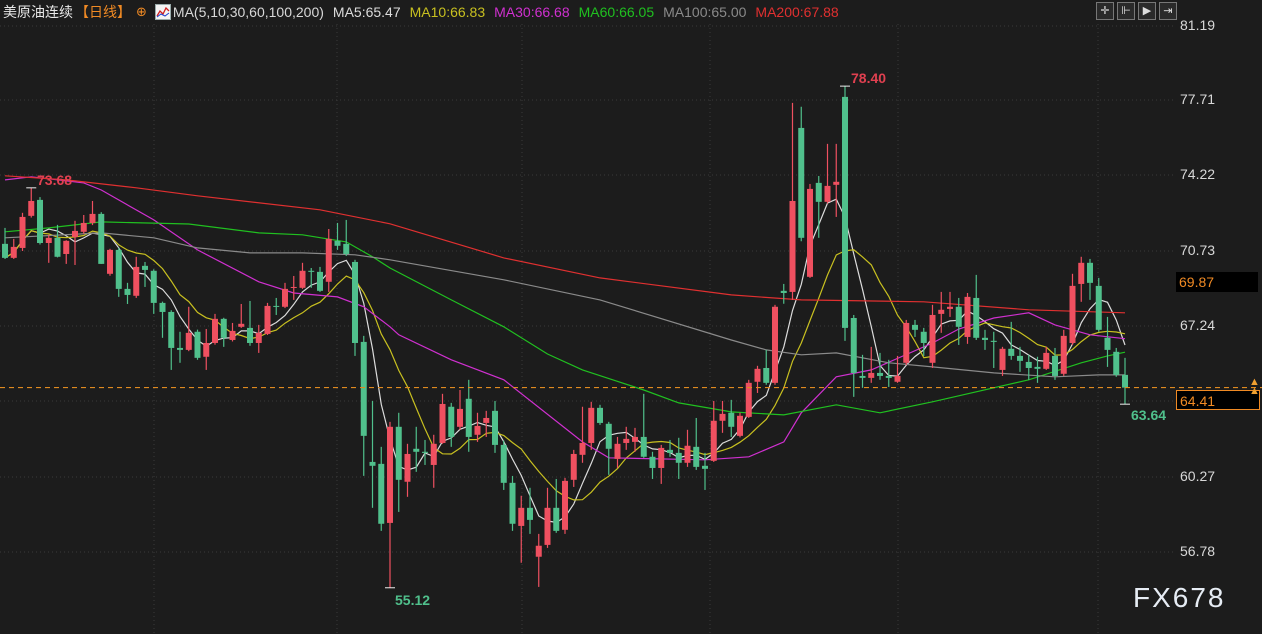  Describe the element at coordinates (1136, 11) in the screenshot. I see `chart-toolbar: ✛ ⊩ ▶ ⇥` at that location.